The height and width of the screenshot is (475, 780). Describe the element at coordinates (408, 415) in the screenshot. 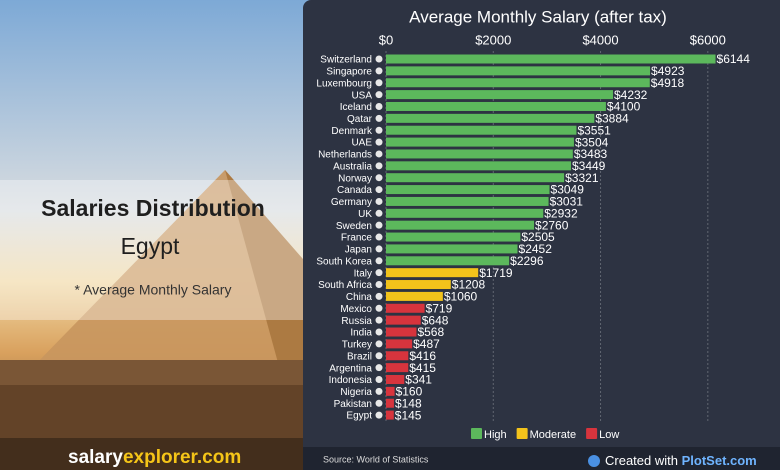

I see `value-label: $145` at that location.